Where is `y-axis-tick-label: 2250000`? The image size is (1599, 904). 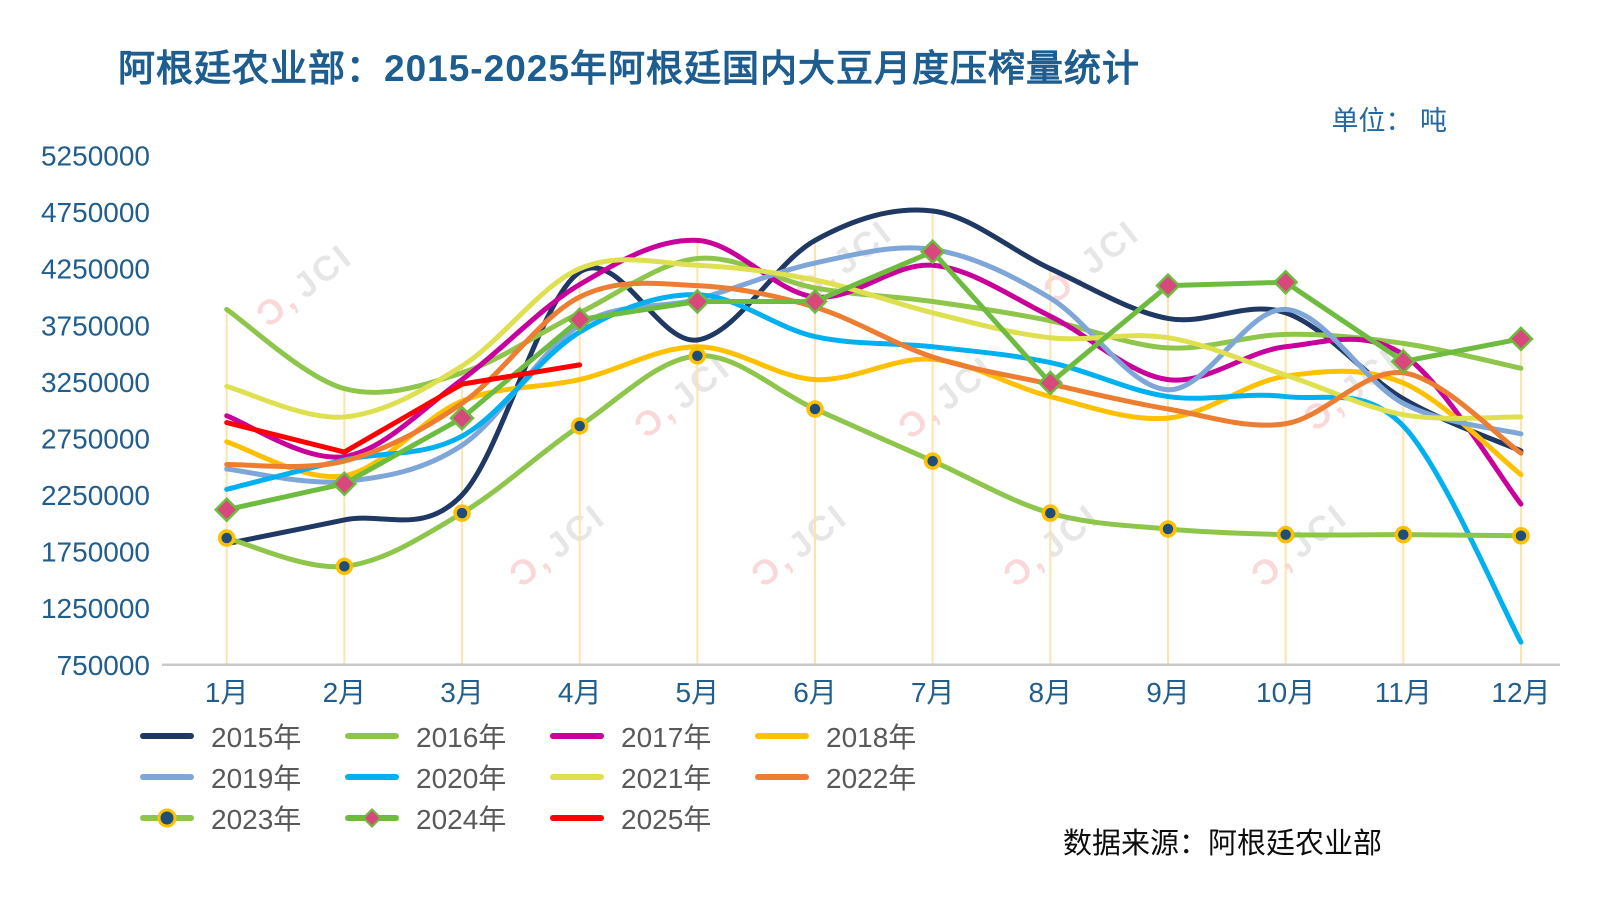 y-axis-tick-label: 2250000 is located at coordinates (95, 495).